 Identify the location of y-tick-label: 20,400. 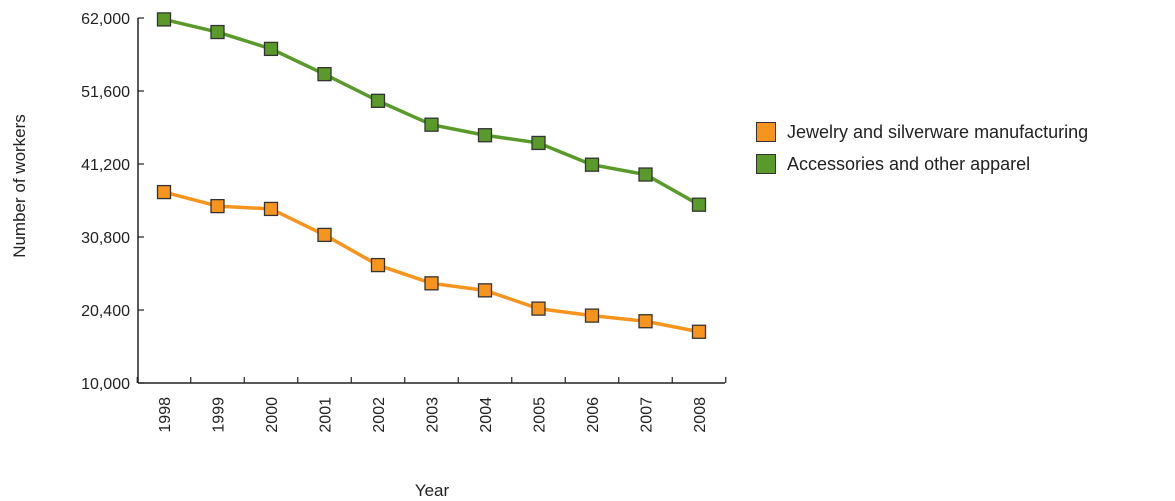
(105, 311).